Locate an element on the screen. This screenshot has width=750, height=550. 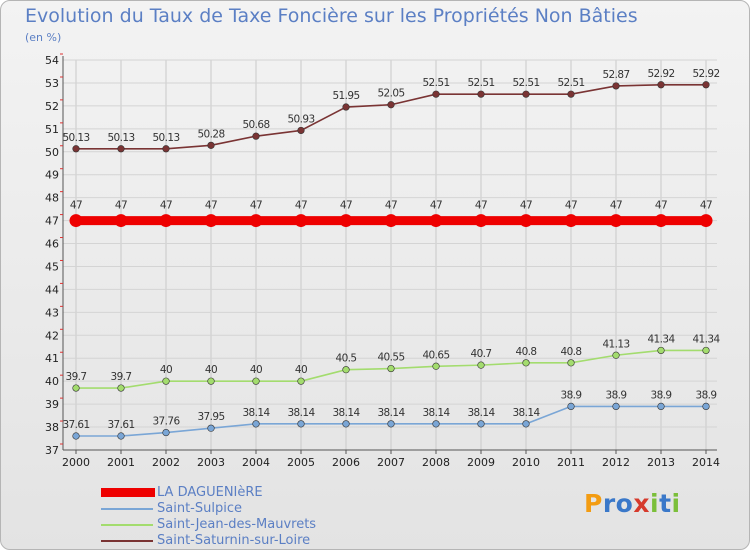
legend-item: LA DAGUENIèRE is located at coordinates (241, 493).